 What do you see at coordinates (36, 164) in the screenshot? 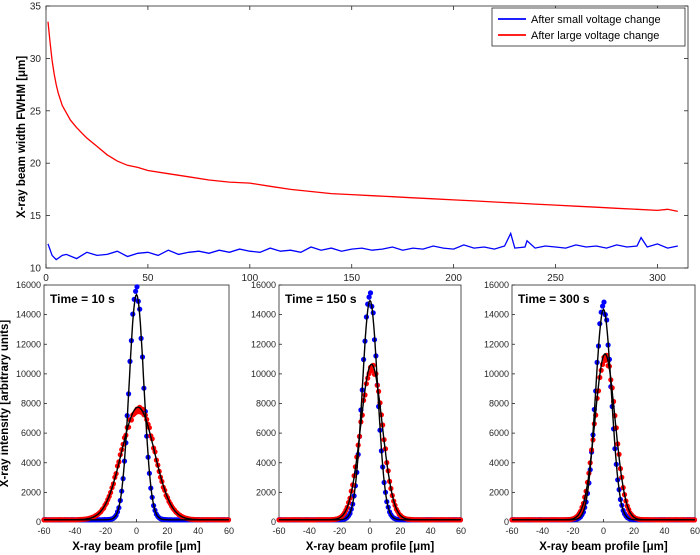
I see `y-tick-label: 20` at bounding box center [36, 164].